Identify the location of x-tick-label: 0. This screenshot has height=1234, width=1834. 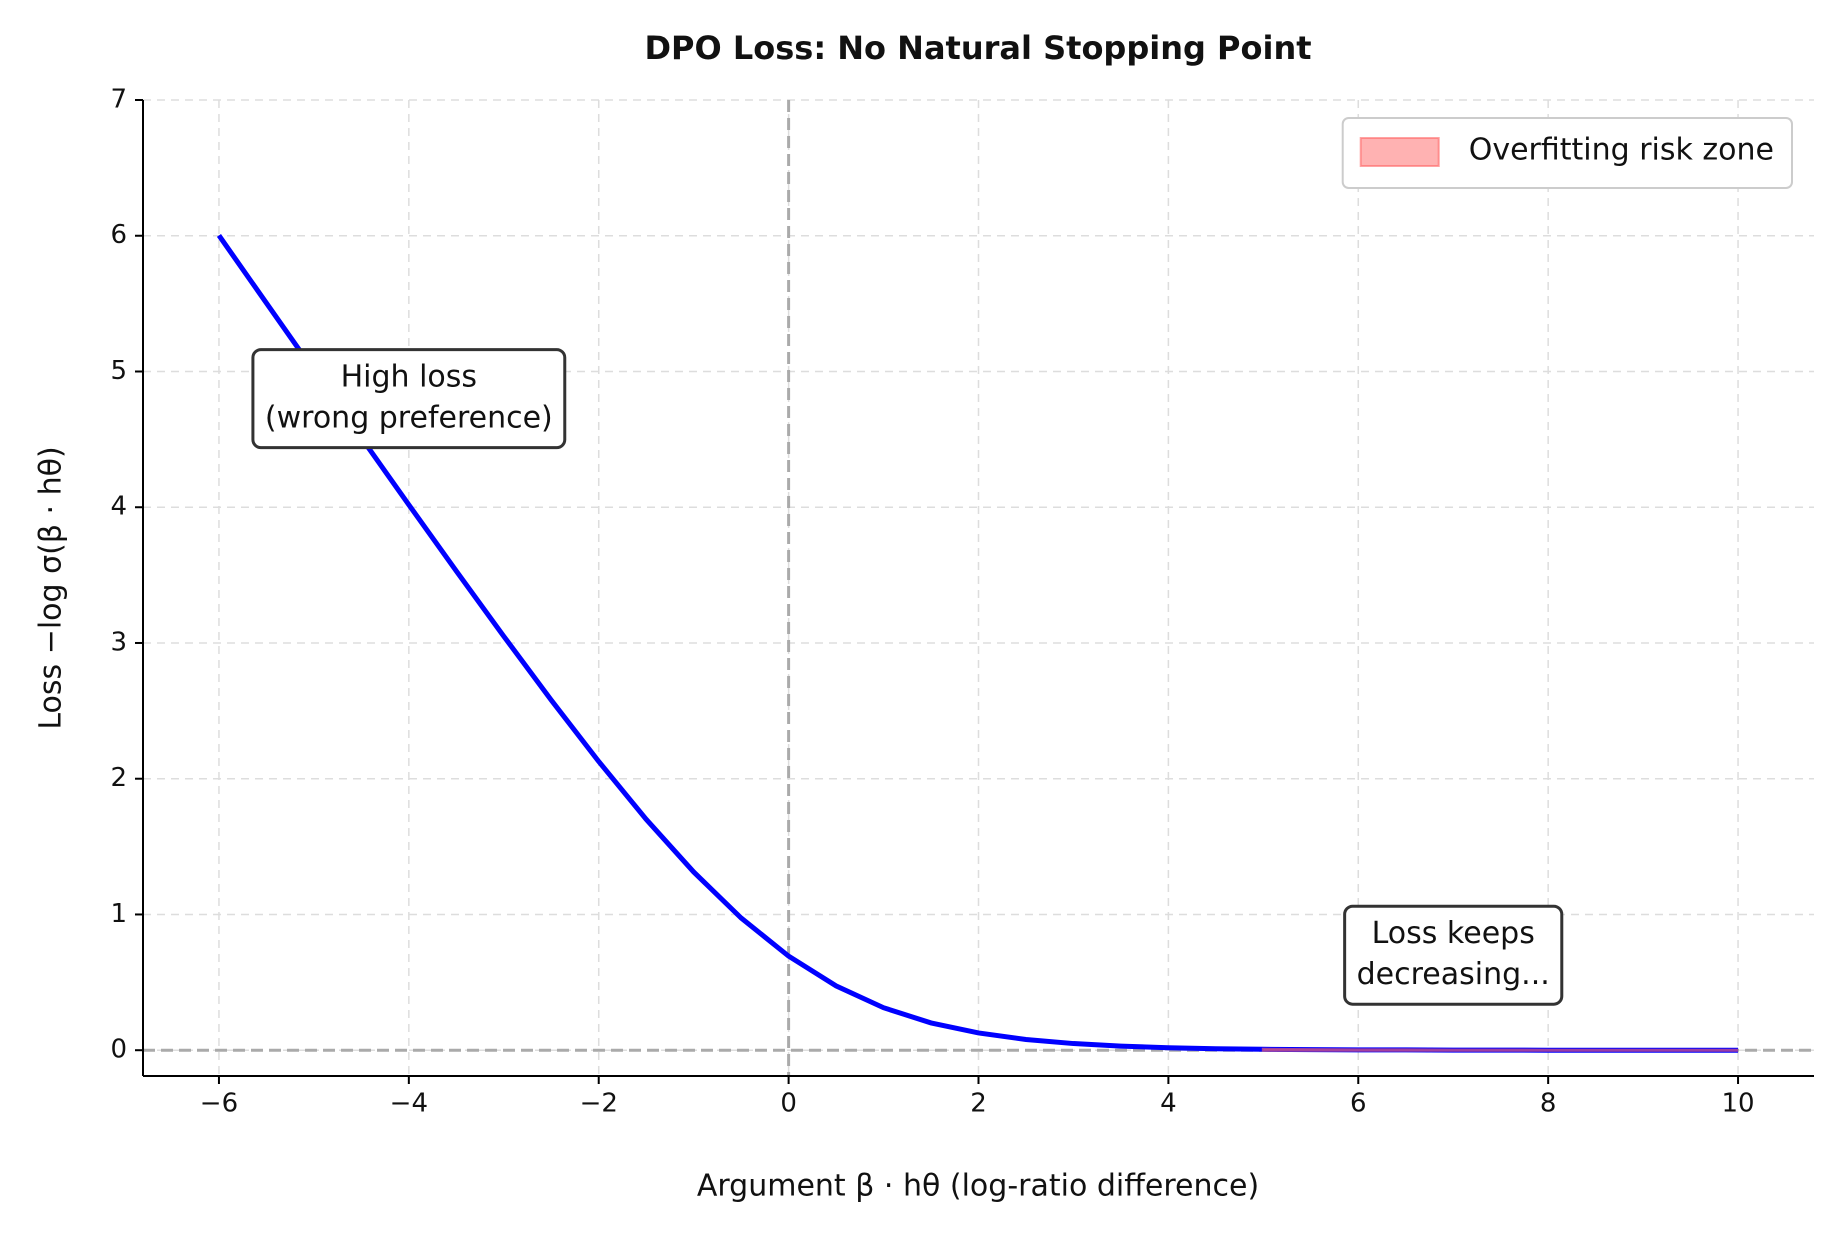
(788, 1104).